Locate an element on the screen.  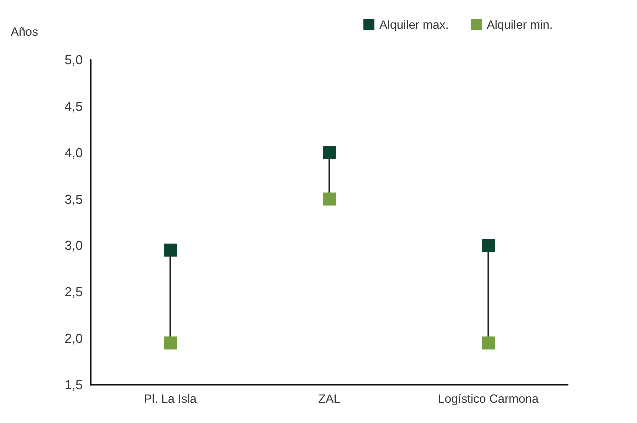
y-tick-label: 2,5 is located at coordinates (73, 292).